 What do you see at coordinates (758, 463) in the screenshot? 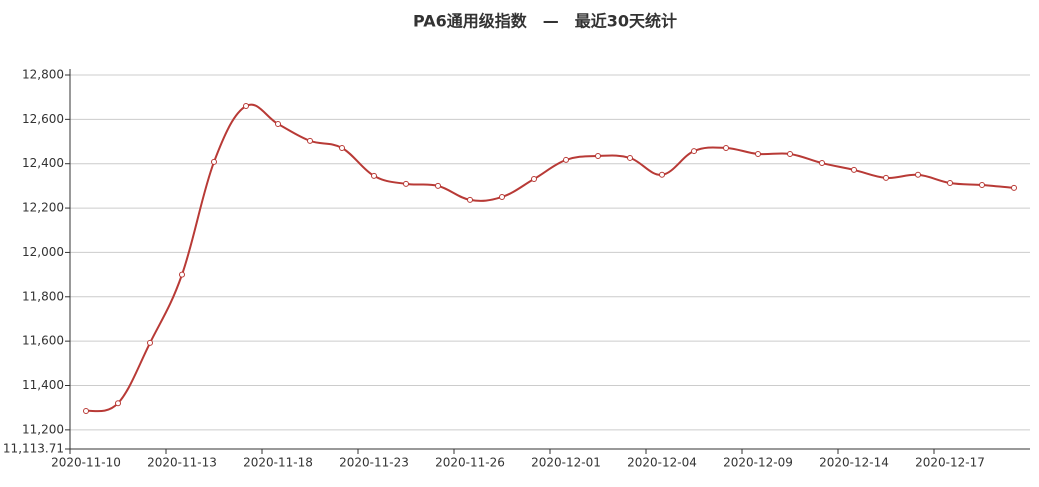
I see `x-tick-label: 2020-12-09` at bounding box center [758, 463].